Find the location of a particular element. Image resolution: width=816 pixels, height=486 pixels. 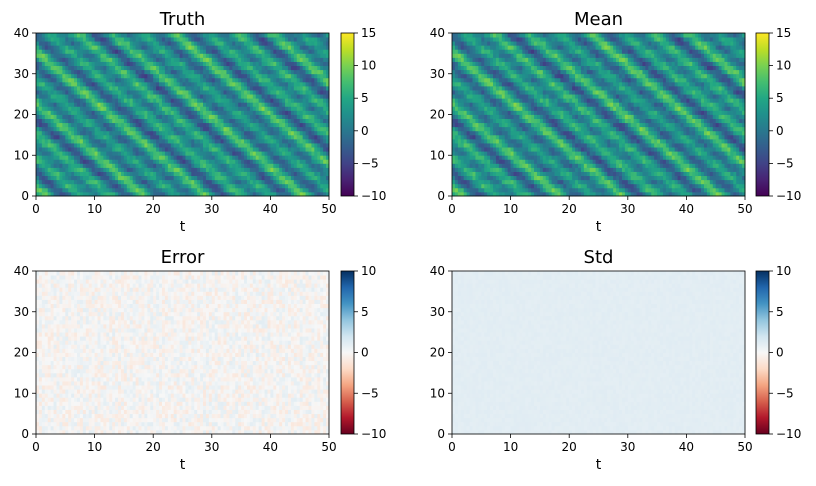

panel-title: Error is located at coordinates (183, 257).